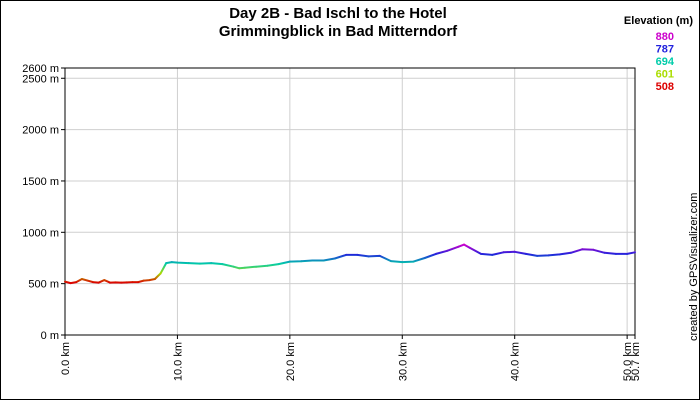  Describe the element at coordinates (516, 361) in the screenshot. I see `x-tick-label-4: 40.0 km` at that location.